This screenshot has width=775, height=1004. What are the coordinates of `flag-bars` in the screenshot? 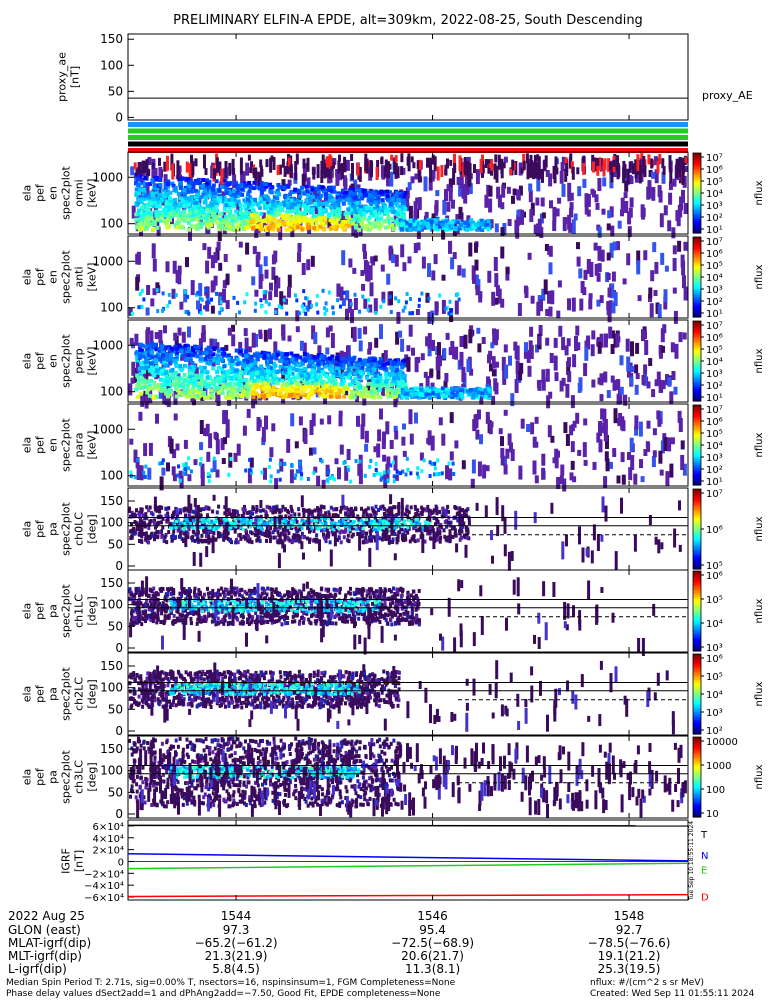 It's located at (408, 137).